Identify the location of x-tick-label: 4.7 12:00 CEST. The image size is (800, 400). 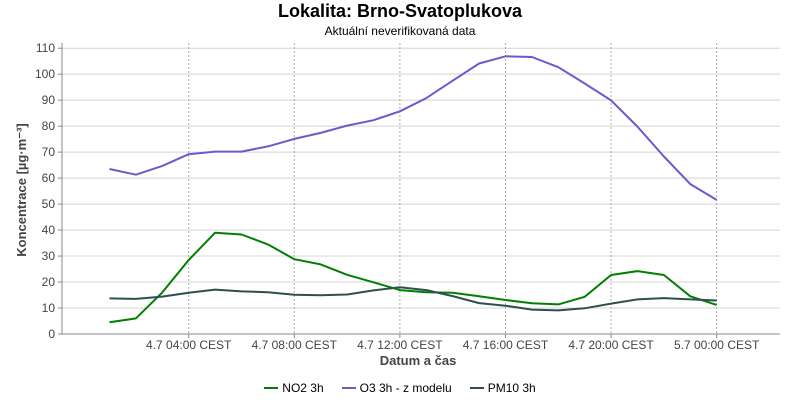
(400, 345).